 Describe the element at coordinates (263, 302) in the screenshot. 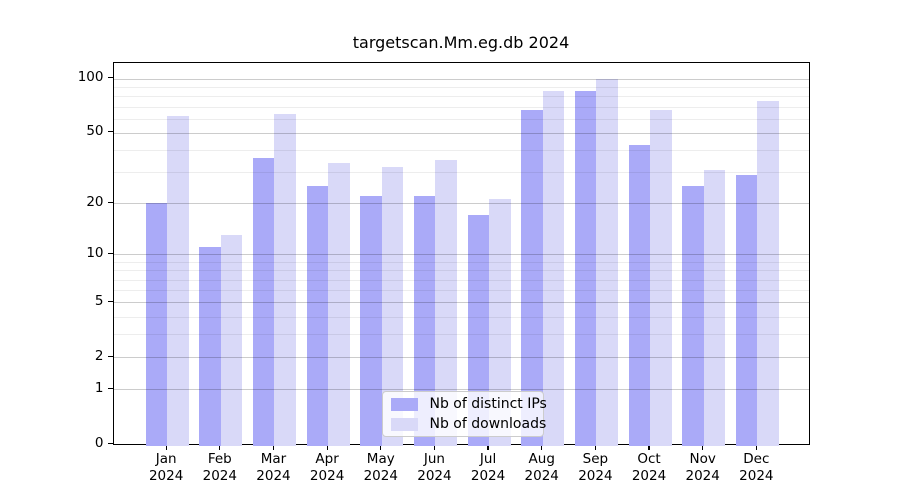

I see `bar-nb-of-distinct-ips-mar-2024` at that location.